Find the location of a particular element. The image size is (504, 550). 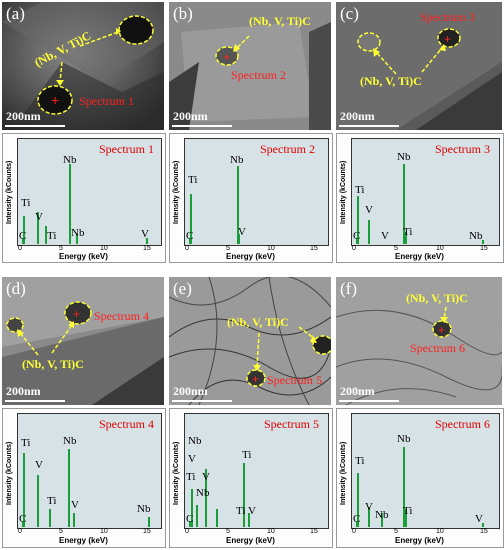

peak-ti-main is located at coordinates (244, 495).